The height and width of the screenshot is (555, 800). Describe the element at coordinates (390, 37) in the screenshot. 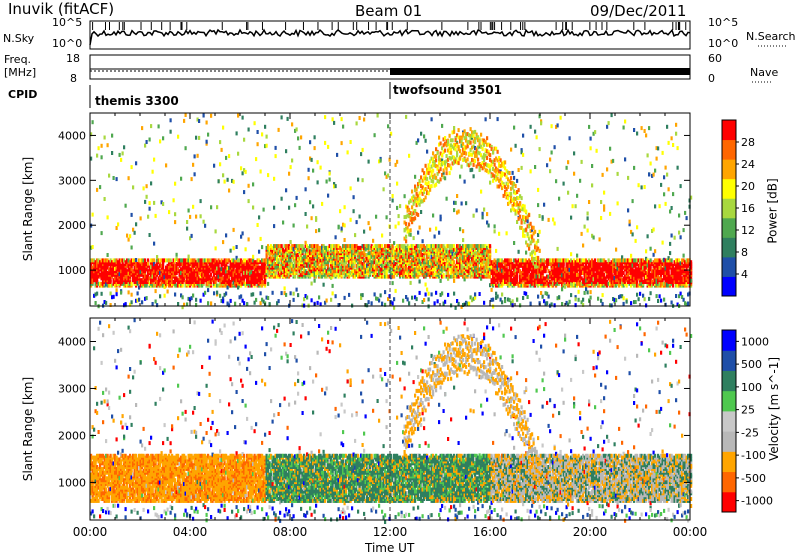

I see `nsky-trace` at that location.